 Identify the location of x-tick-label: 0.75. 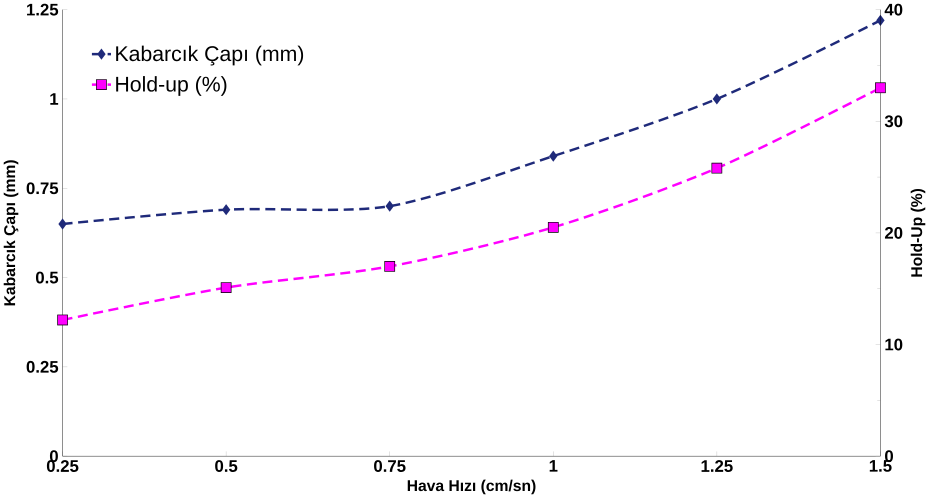
(390, 466).